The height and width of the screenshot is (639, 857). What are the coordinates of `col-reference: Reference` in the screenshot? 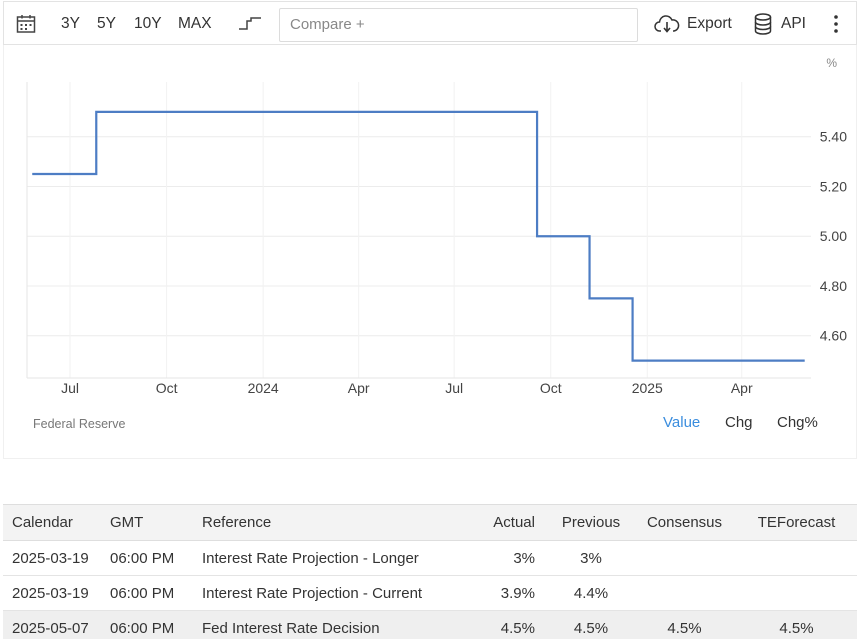 It's located at (338, 522).